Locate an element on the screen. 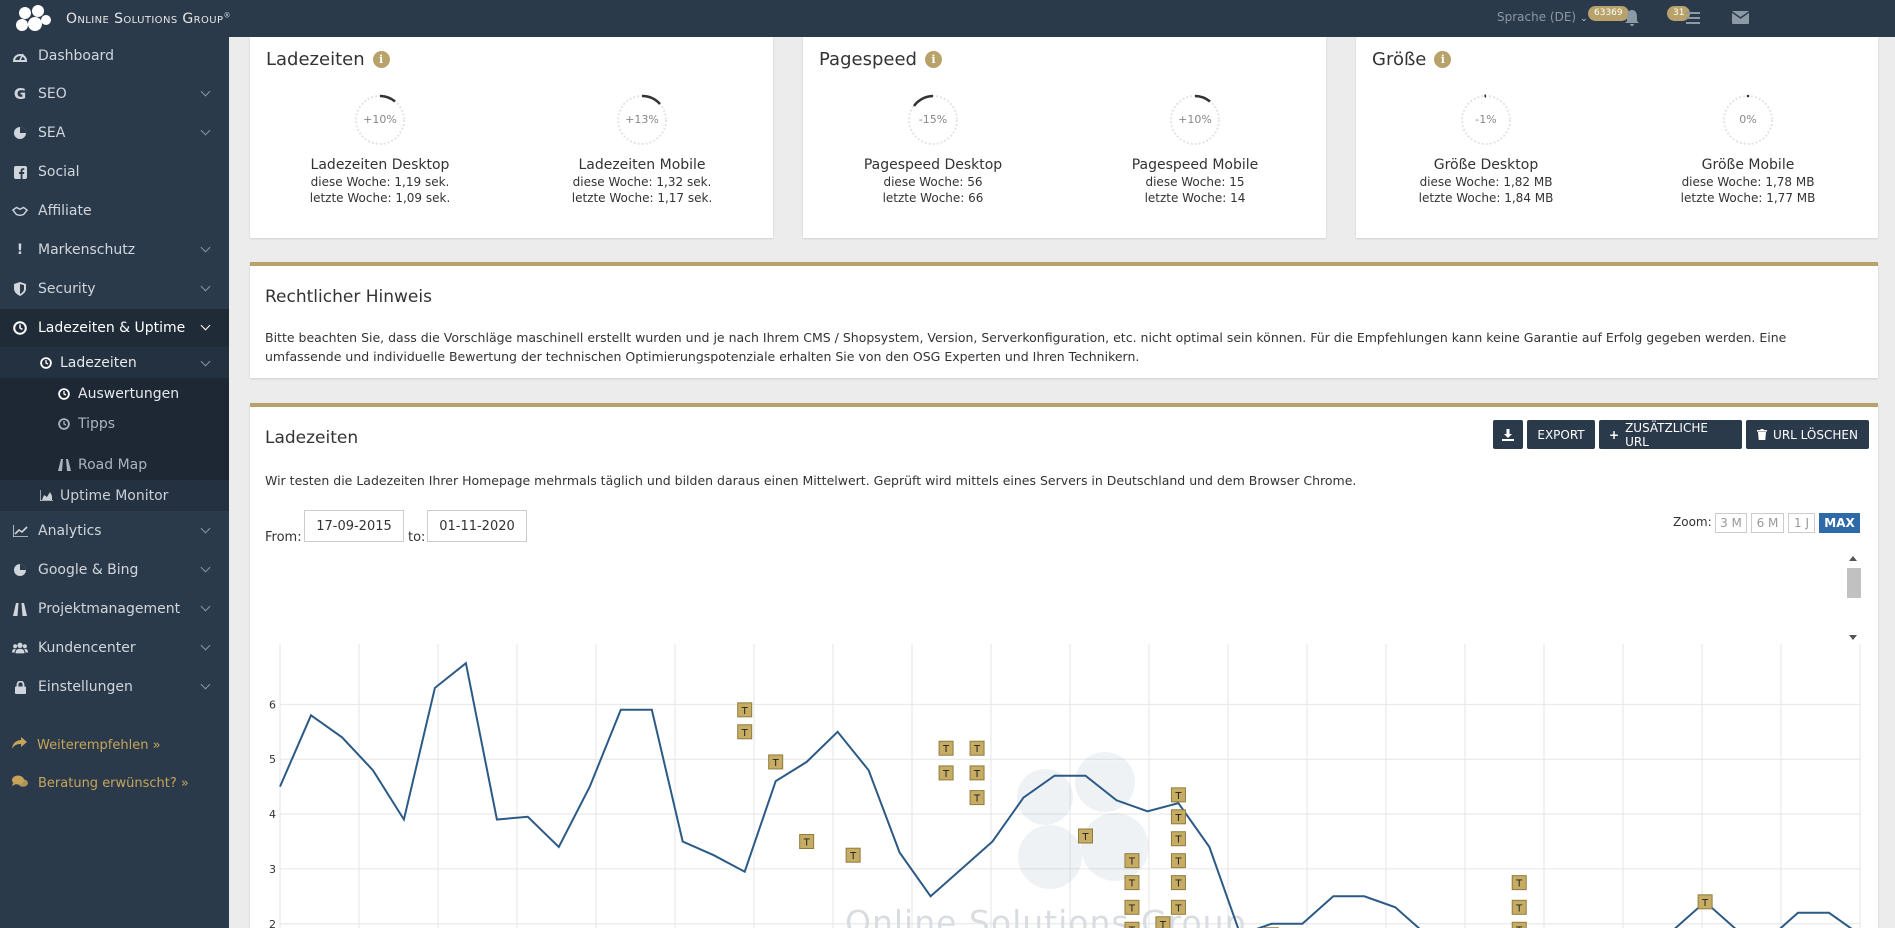  zoom-6m-button: 6 M is located at coordinates (1767, 523).